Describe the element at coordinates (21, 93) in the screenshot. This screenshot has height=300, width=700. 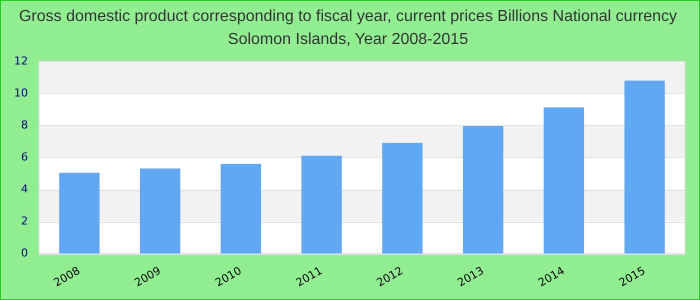
I see `y-tick-label: 10` at that location.